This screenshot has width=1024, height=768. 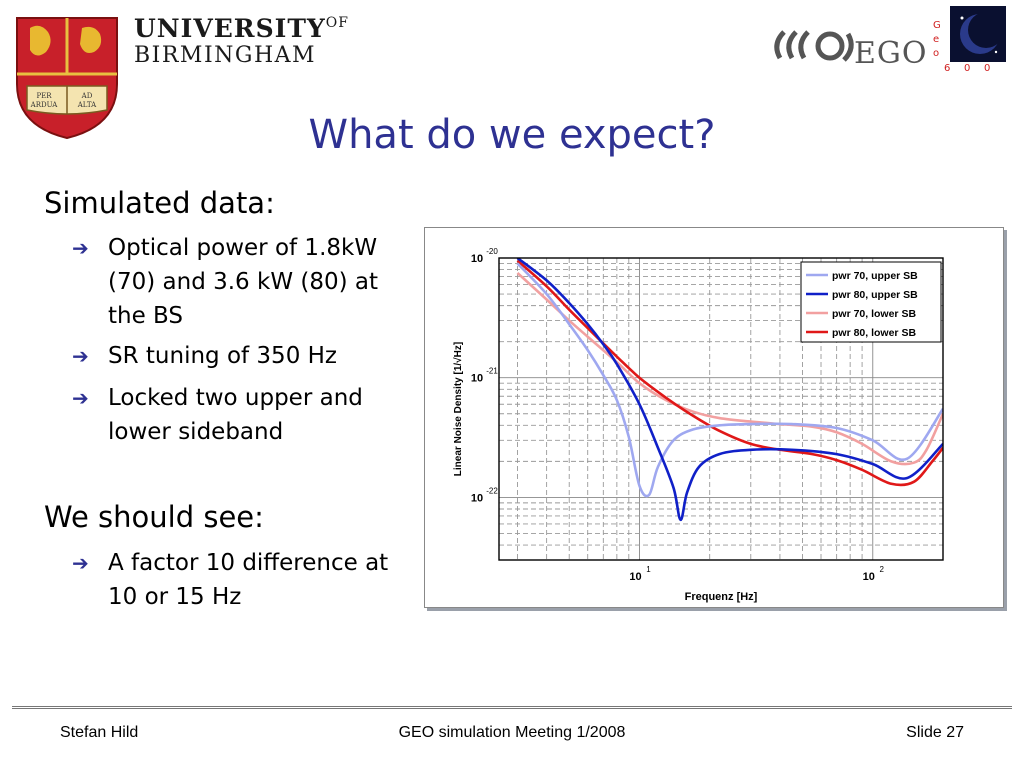 What do you see at coordinates (337, 23) in the screenshot?
I see `university-of: OF` at bounding box center [337, 23].